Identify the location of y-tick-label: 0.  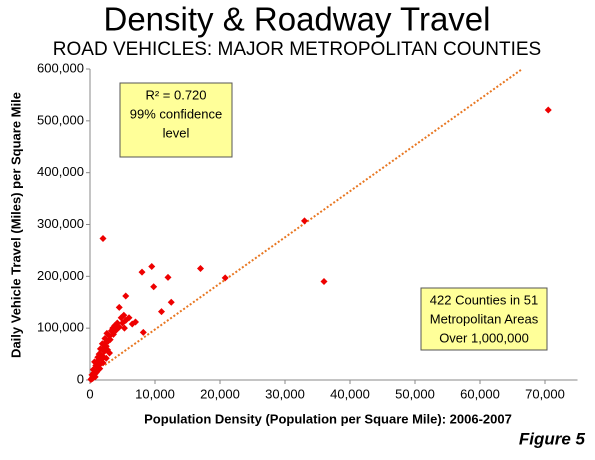
(80, 378).